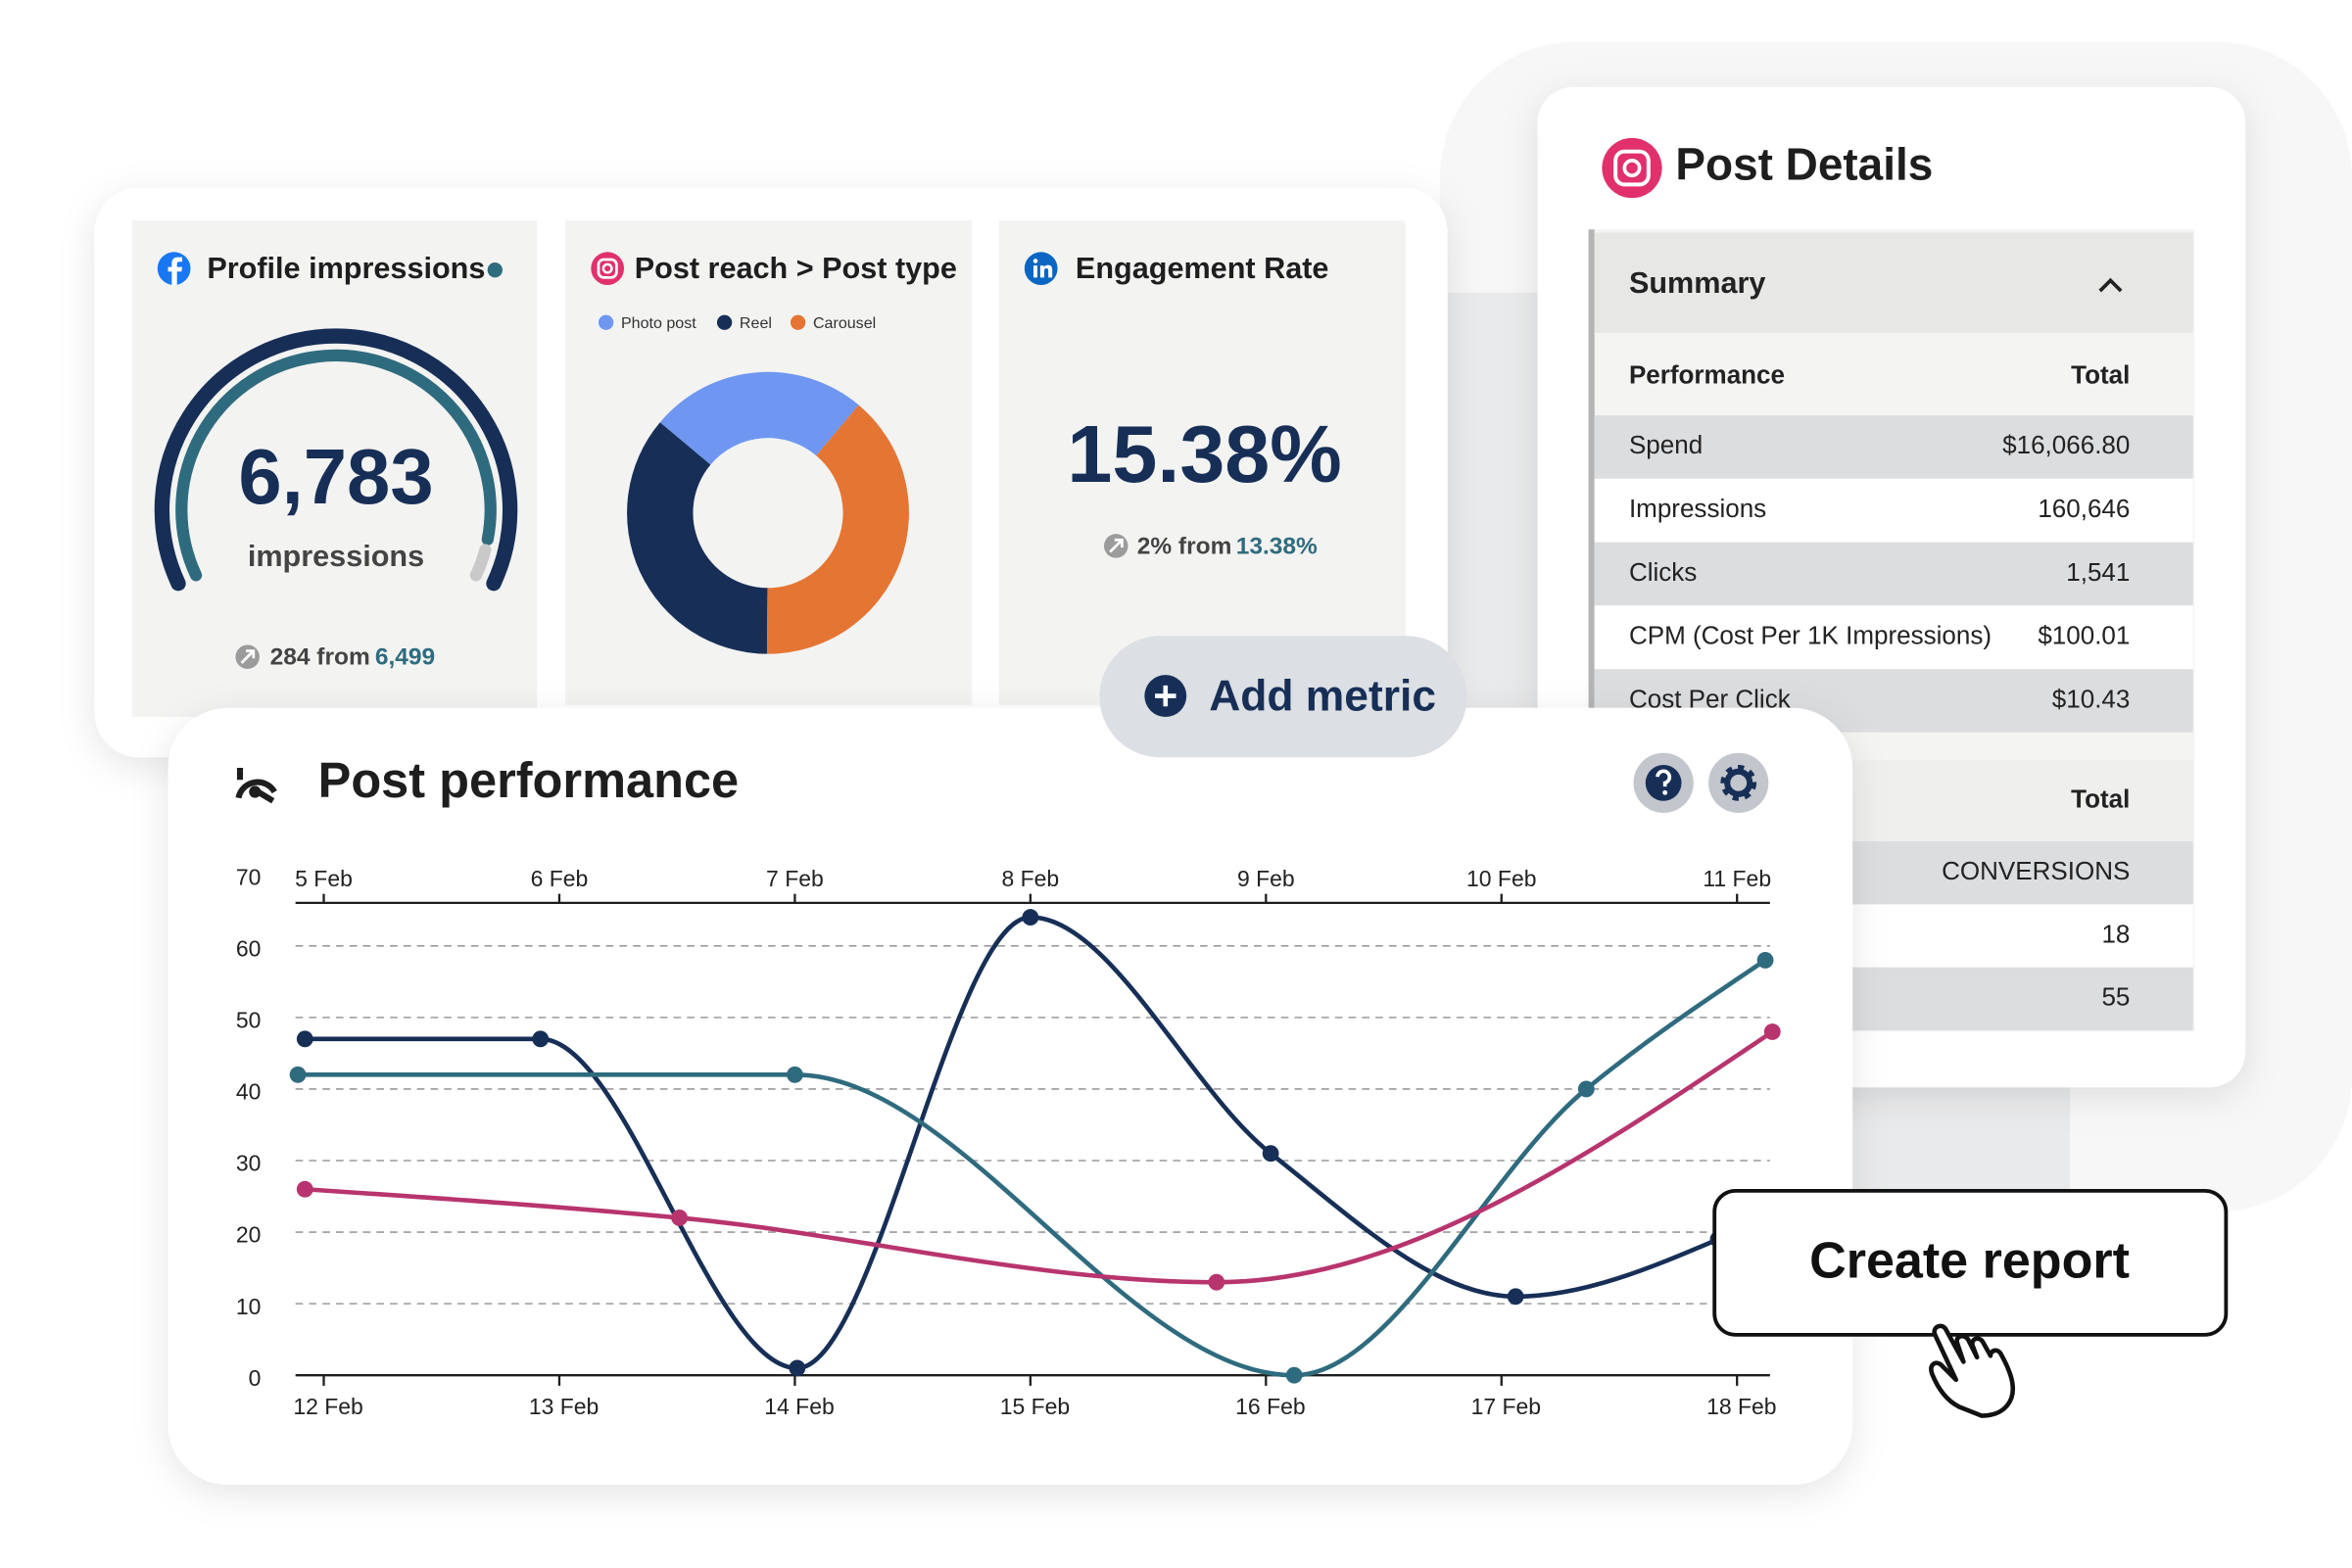 Image resolution: width=2352 pixels, height=1568 pixels. What do you see at coordinates (529, 780) in the screenshot?
I see `chart-title: Post performance` at bounding box center [529, 780].